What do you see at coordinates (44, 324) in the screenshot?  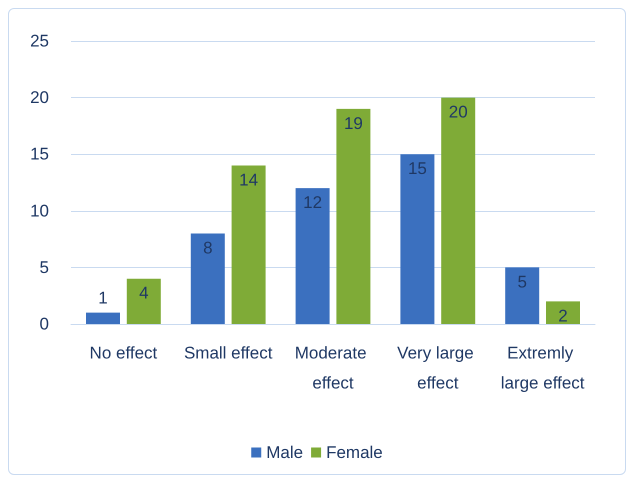 I see `y-tick-label: 0` at bounding box center [44, 324].